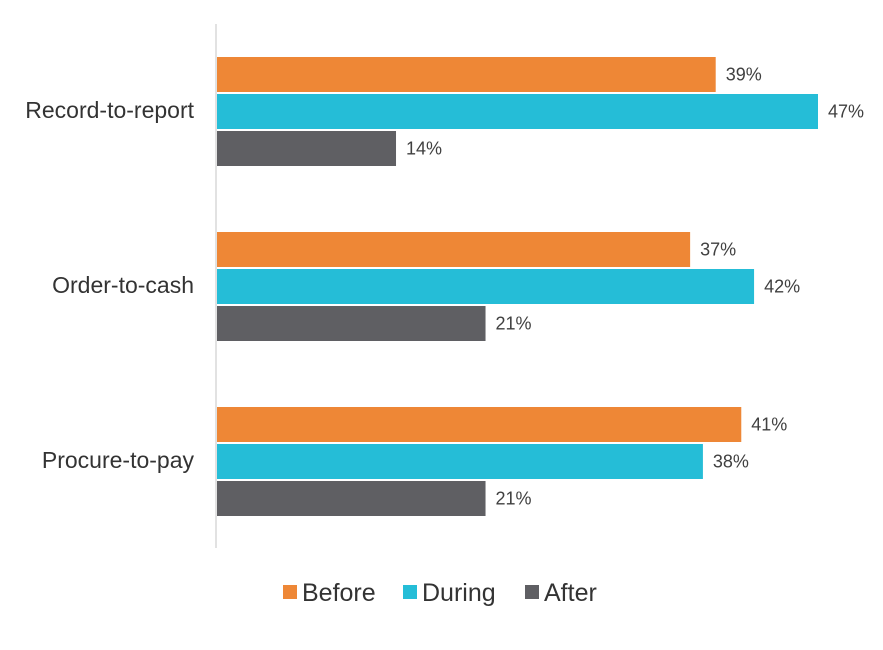 The height and width of the screenshot is (650, 883). I want to click on bar-before-procure-to-pay, so click(479, 424).